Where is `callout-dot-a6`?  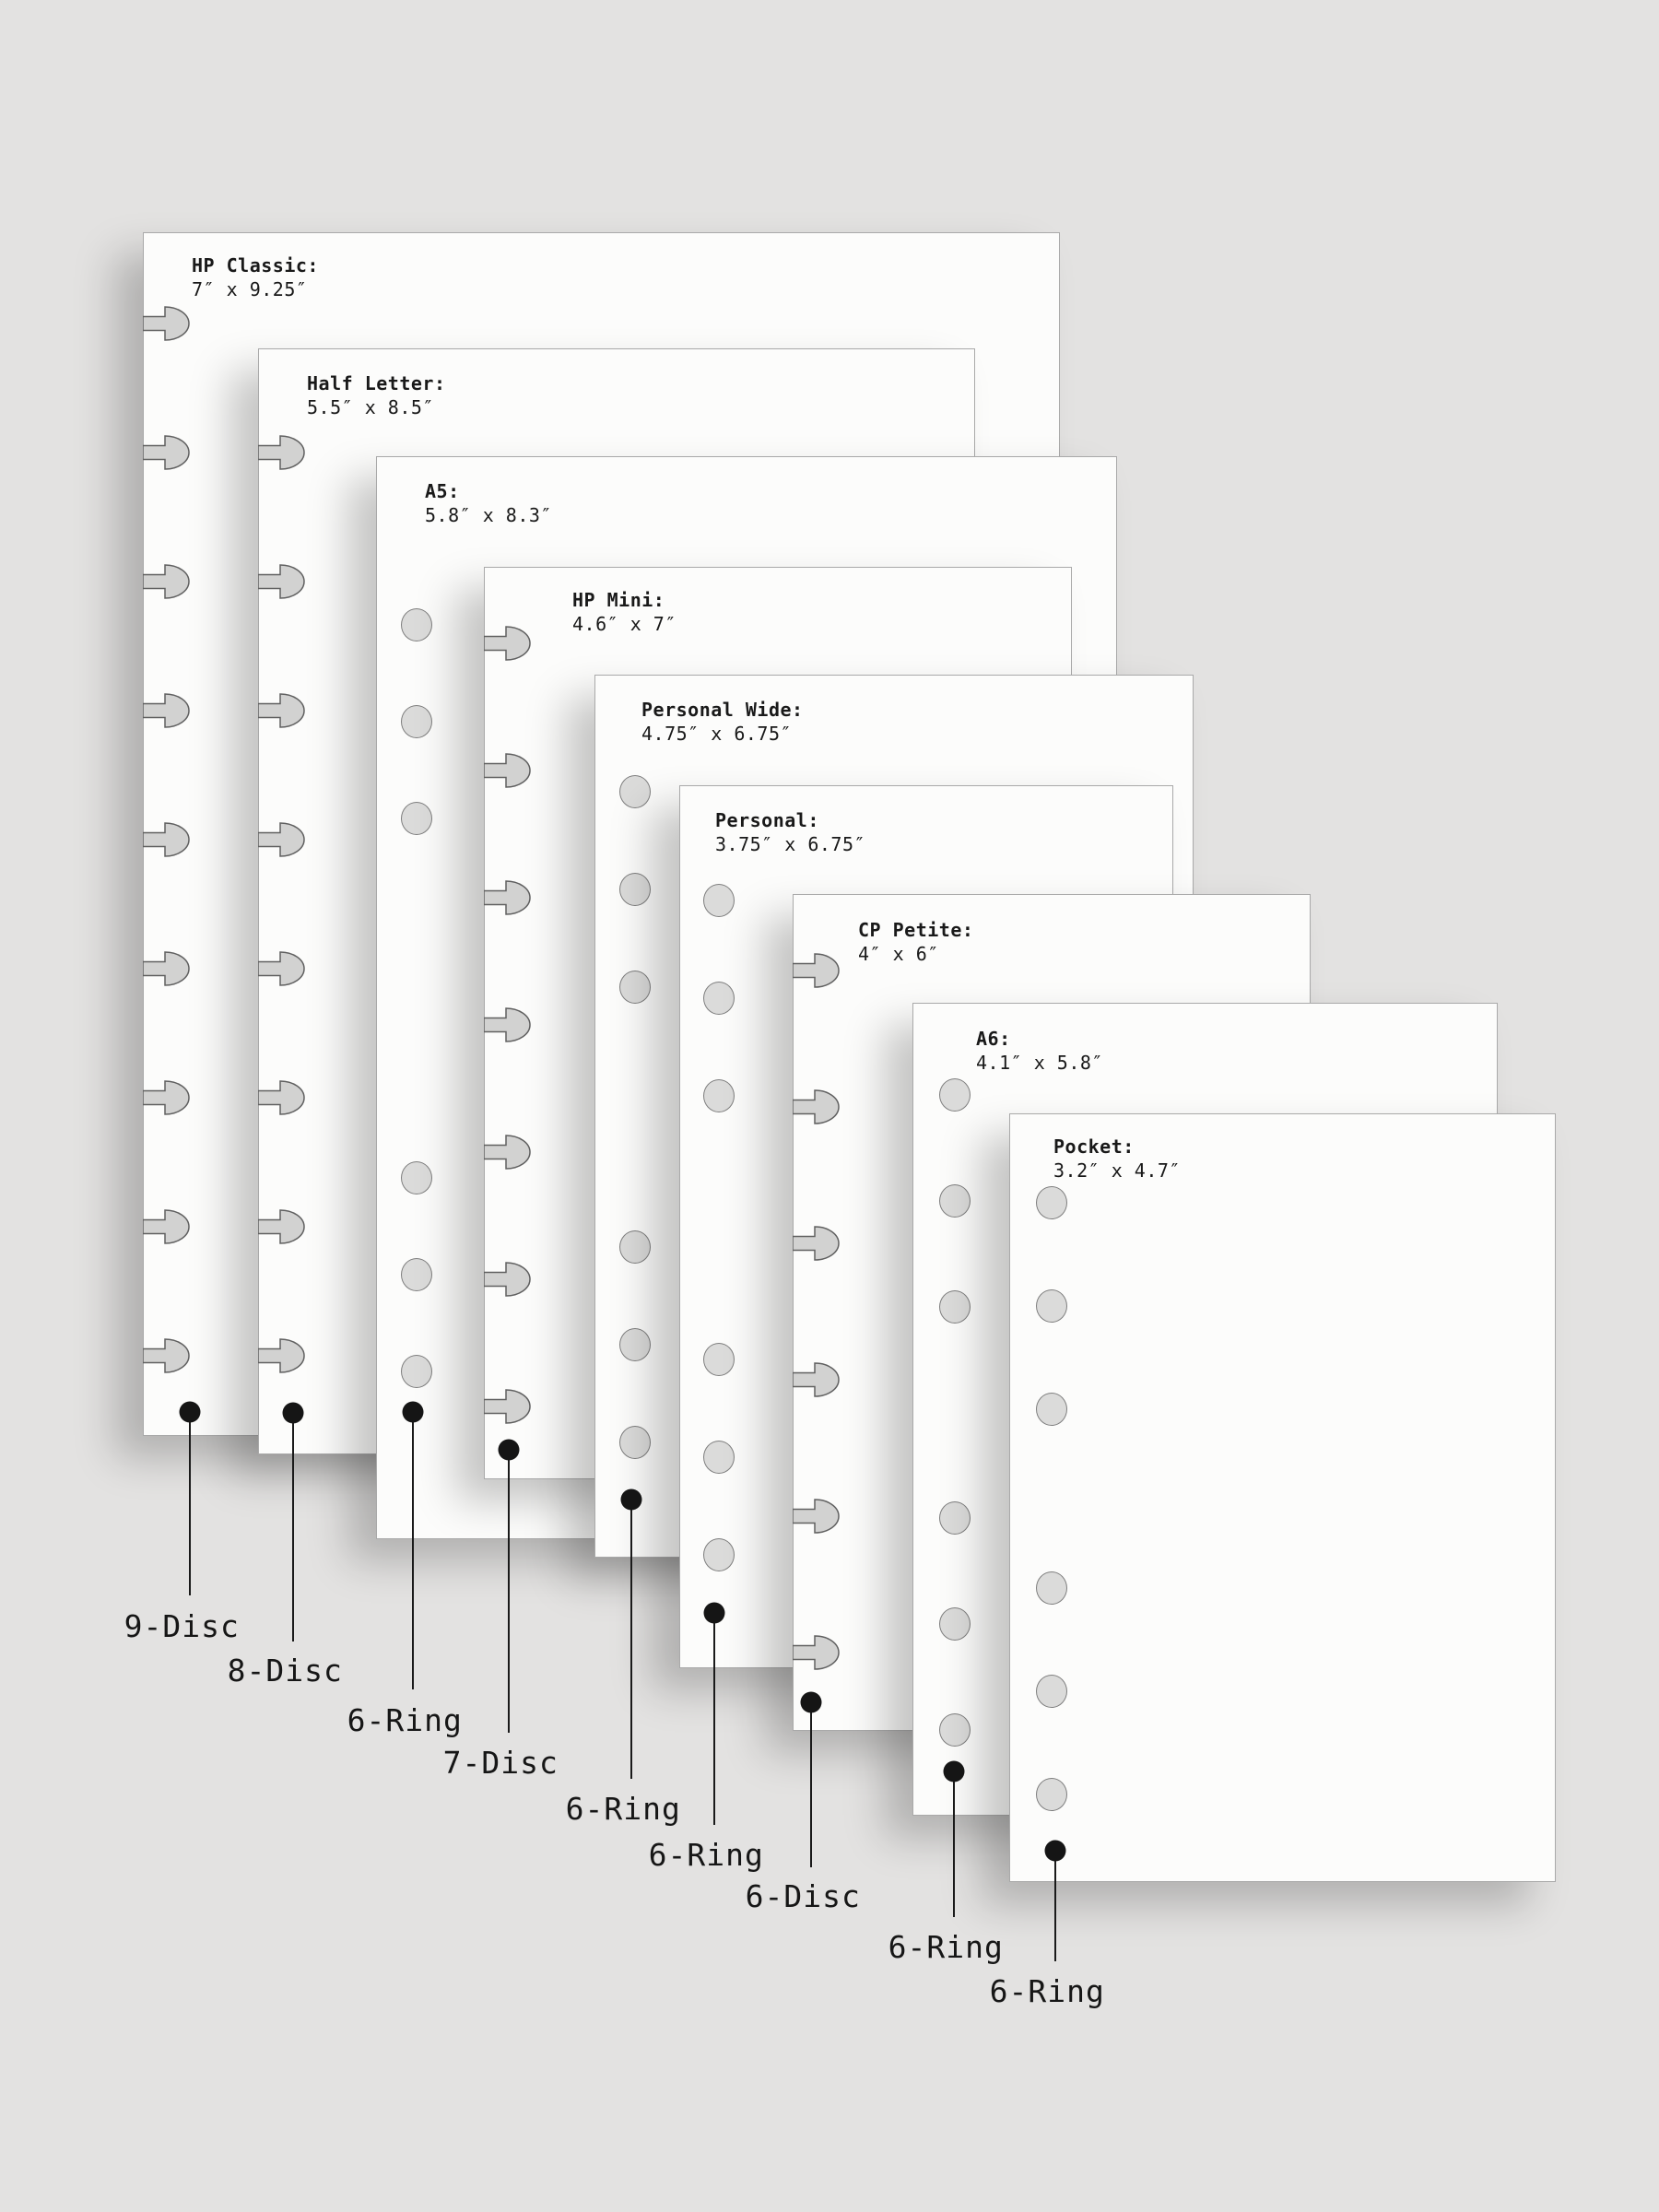
callout-dot-a6 is located at coordinates (954, 1771).